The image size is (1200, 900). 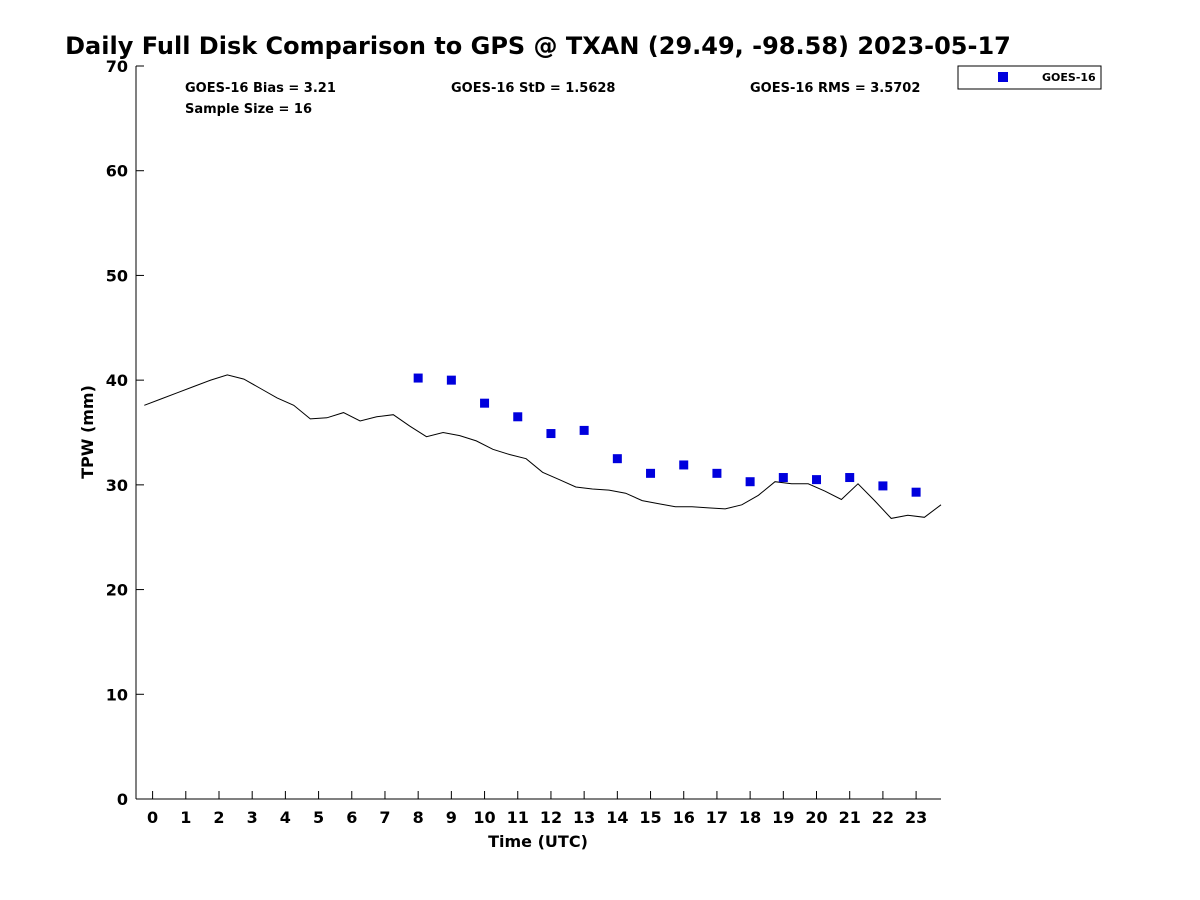 What do you see at coordinates (533, 88) in the screenshot?
I see `std-stat: GOES-16 StD = 1.5628` at bounding box center [533, 88].